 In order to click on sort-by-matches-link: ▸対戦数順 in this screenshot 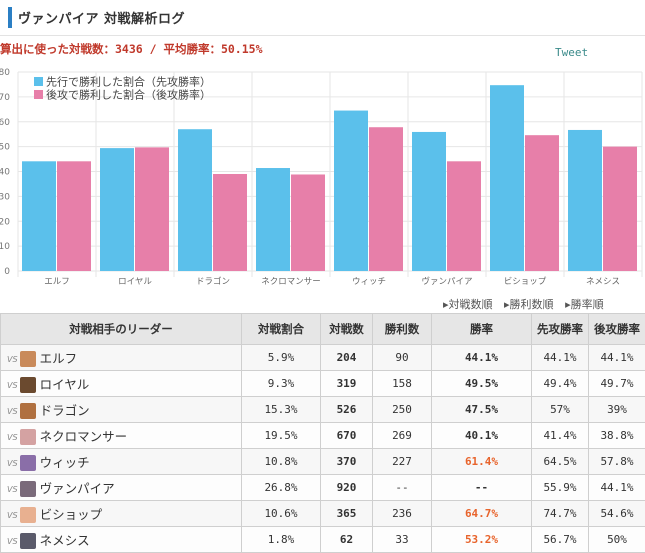, I will do `click(468, 304)`.